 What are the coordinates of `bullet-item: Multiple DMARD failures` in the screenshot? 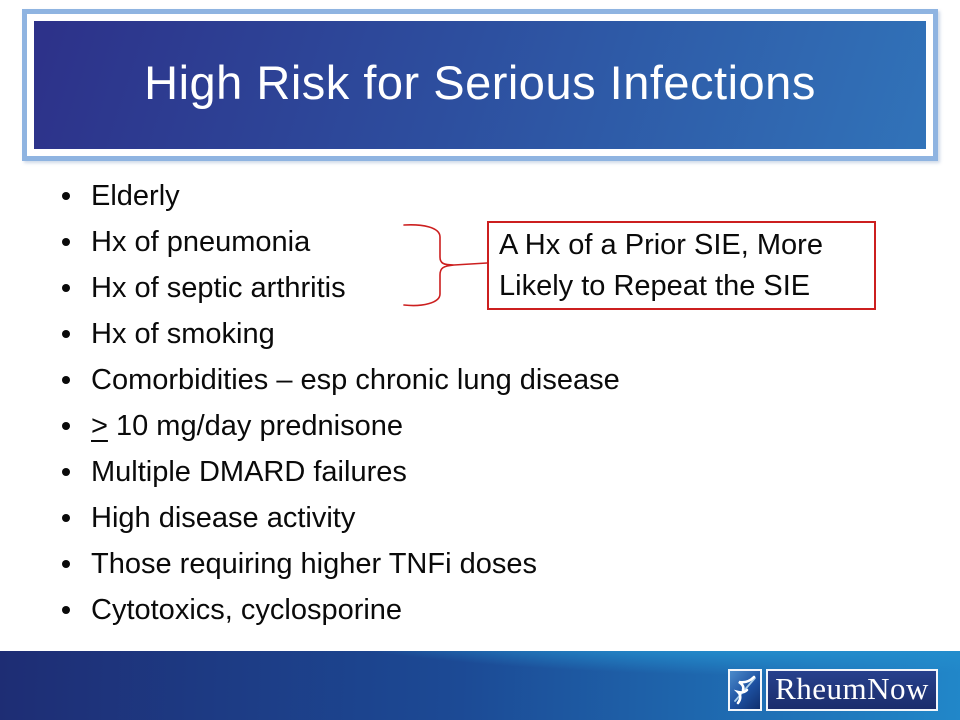 It's located at (378, 472).